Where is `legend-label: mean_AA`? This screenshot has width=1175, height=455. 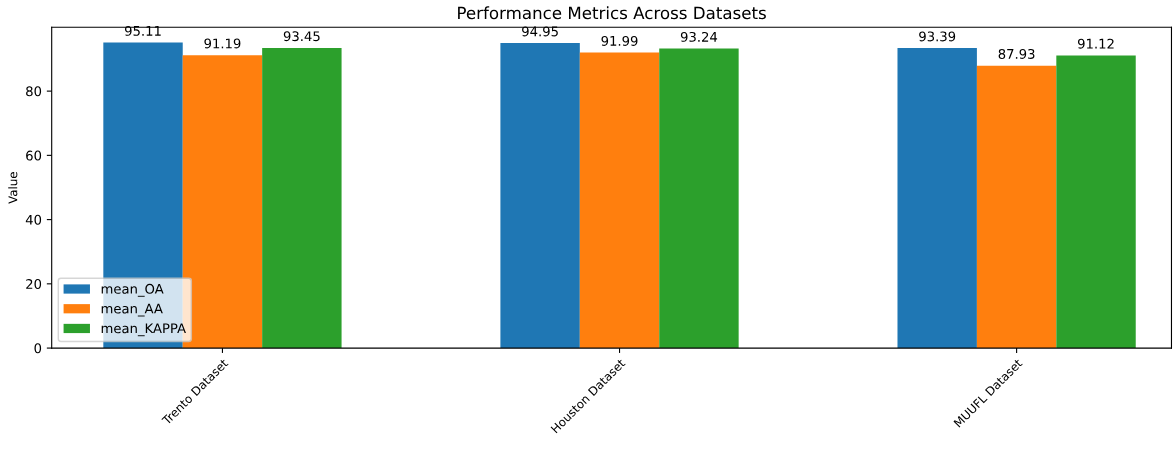 legend-label: mean_AA is located at coordinates (132, 310).